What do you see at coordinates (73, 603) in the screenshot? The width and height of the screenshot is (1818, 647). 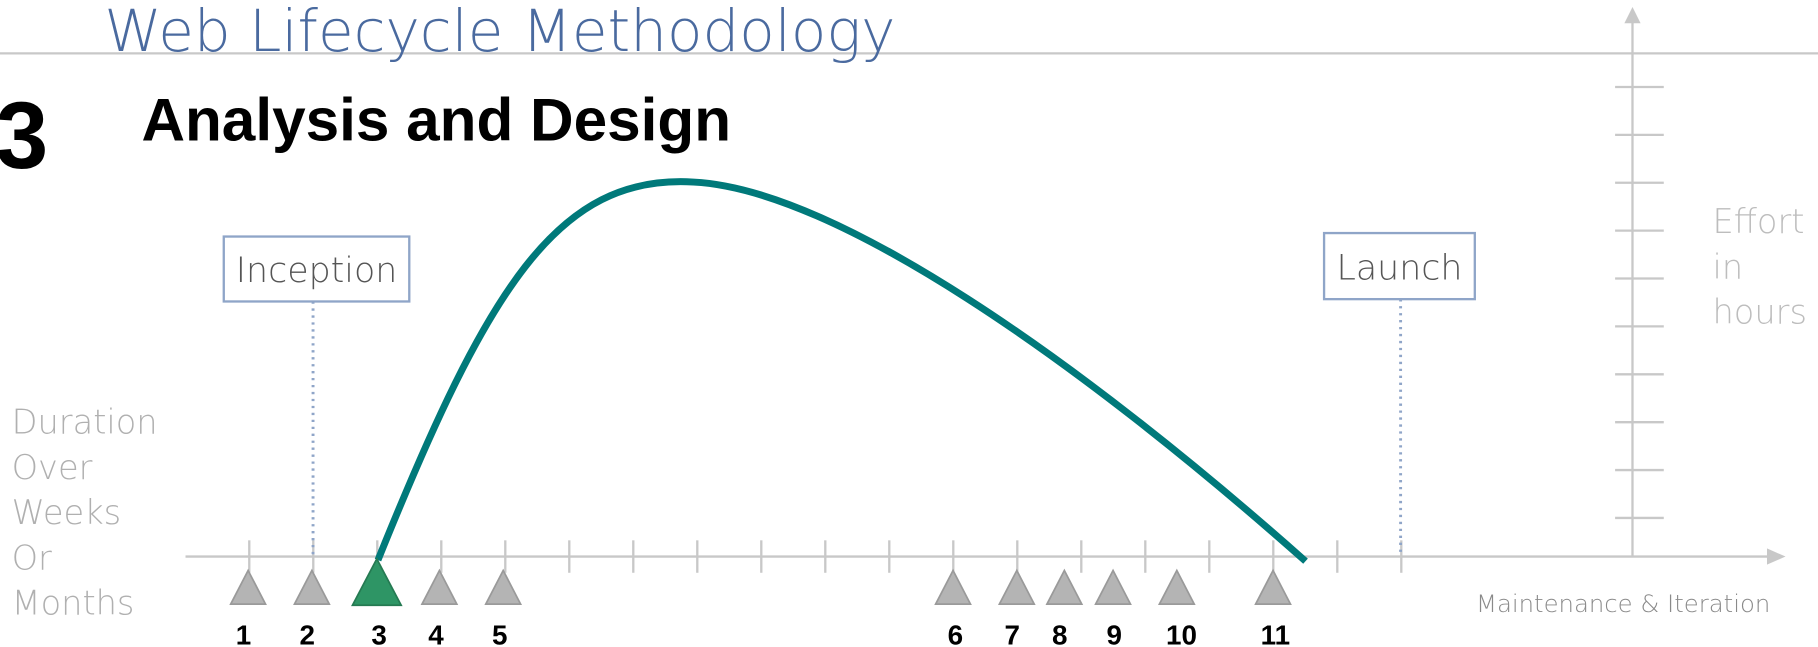 I see `duration-label-line: Months` at bounding box center [73, 603].